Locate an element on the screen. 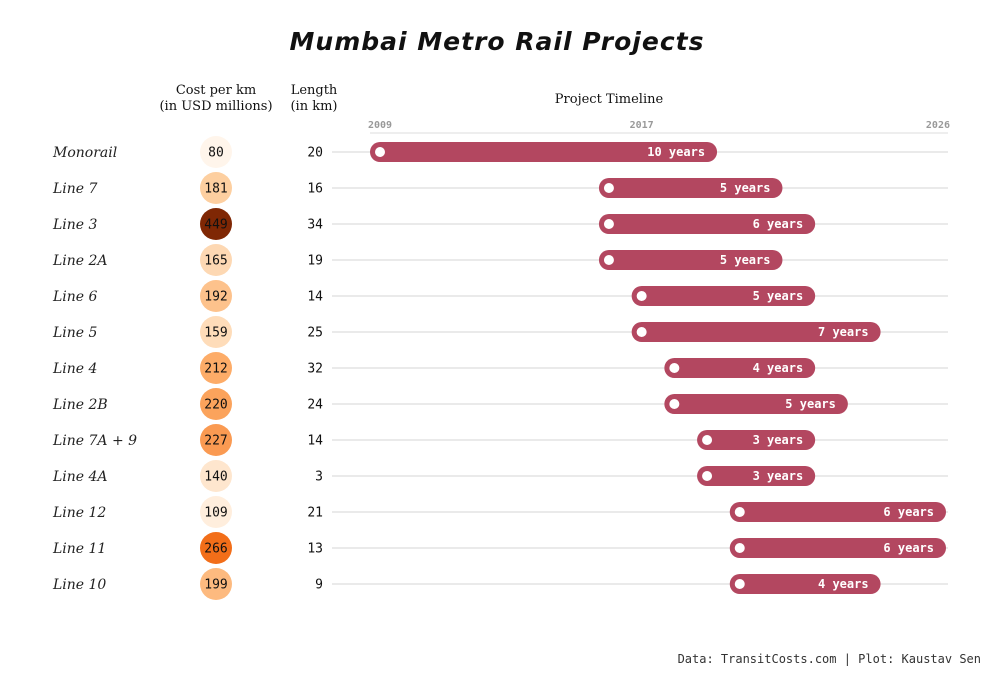 The height and width of the screenshot is (695, 994). length-value: 24 is located at coordinates (315, 405).